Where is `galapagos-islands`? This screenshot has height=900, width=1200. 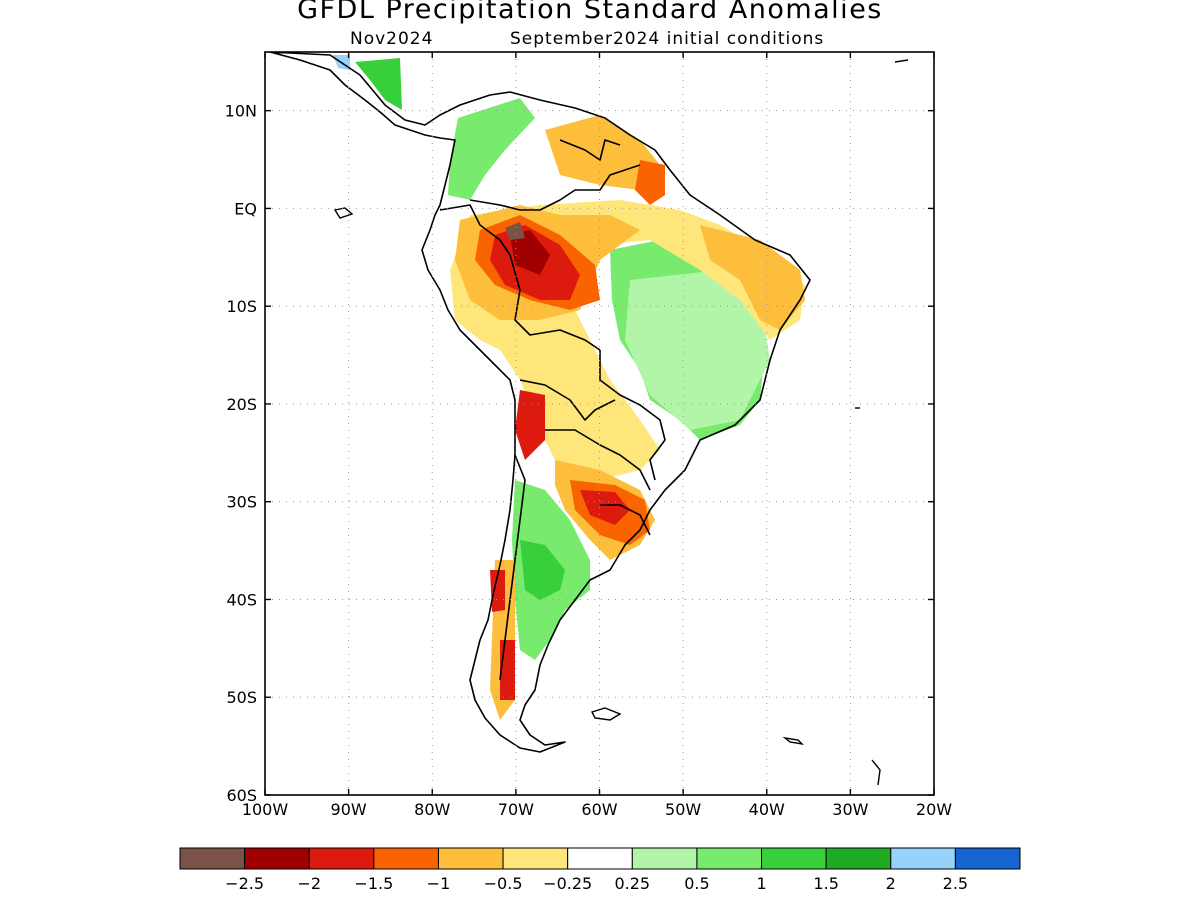 galapagos-islands is located at coordinates (343, 213).